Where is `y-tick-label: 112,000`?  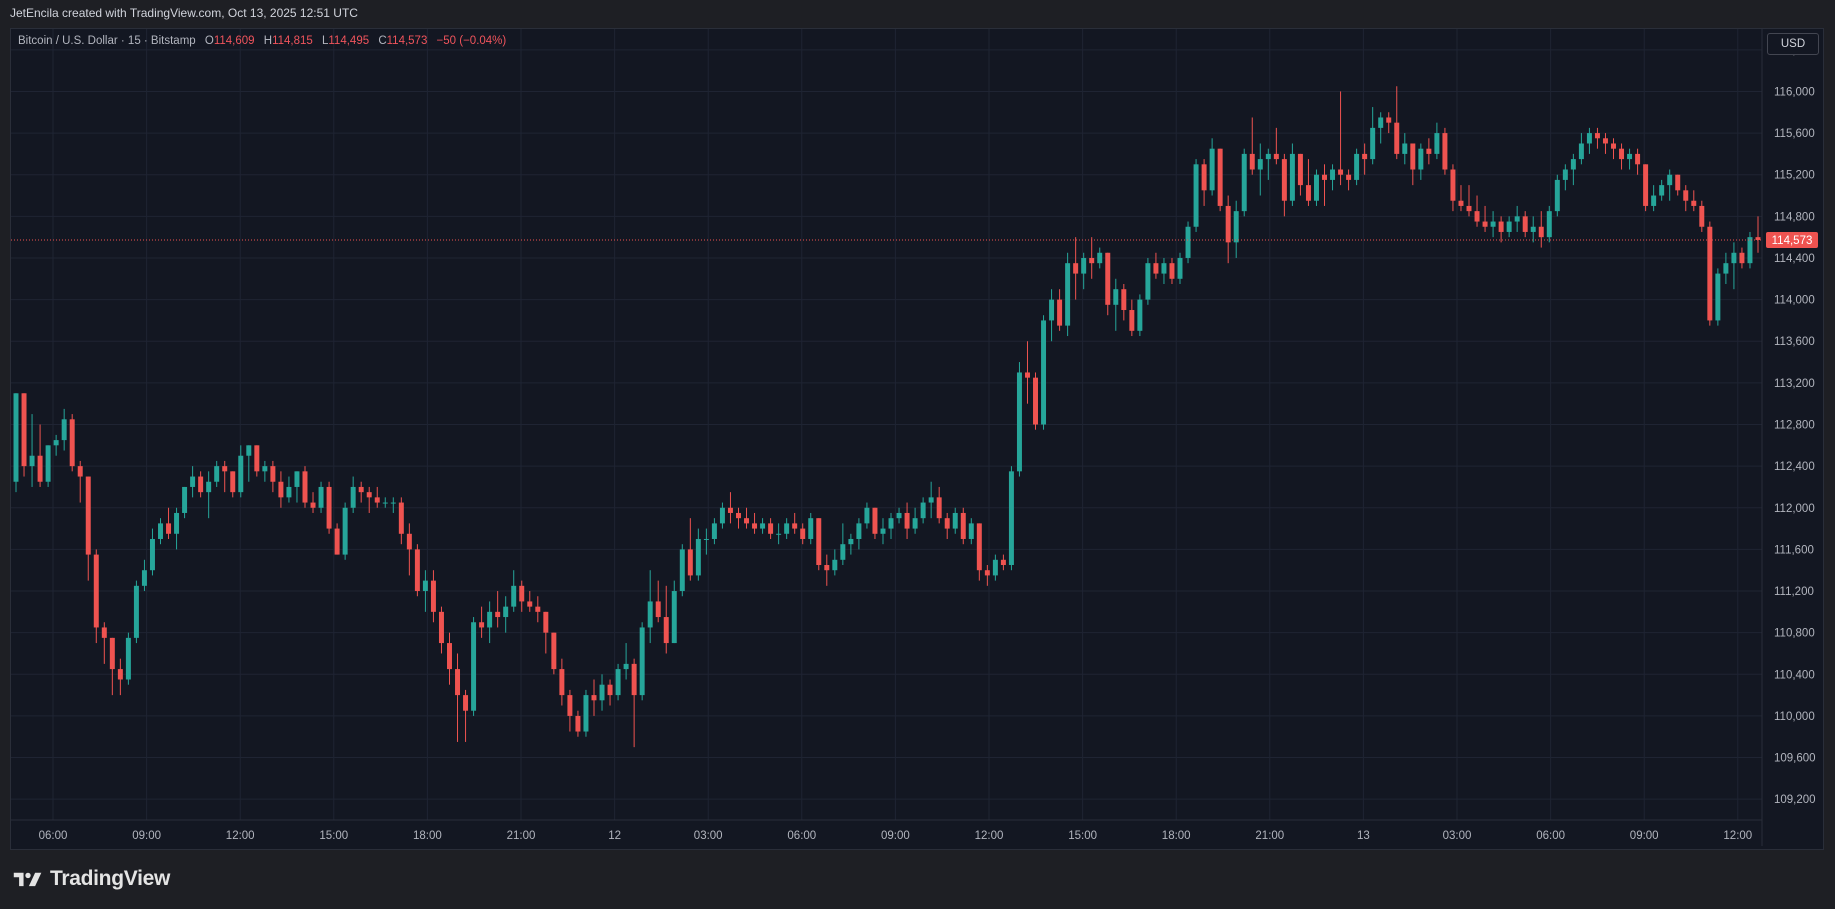
y-tick-label: 112,000 is located at coordinates (1794, 509).